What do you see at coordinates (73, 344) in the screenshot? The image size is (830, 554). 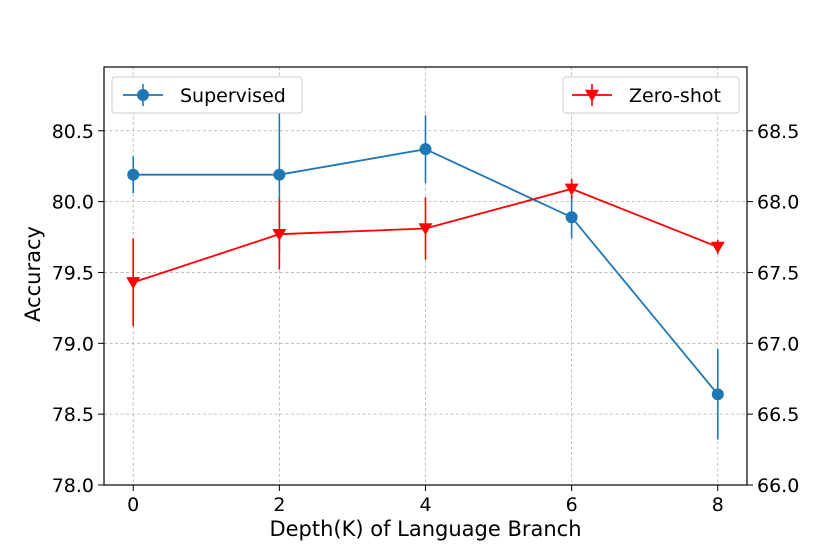 I see `y-left-tick-label: 79.0` at bounding box center [73, 344].